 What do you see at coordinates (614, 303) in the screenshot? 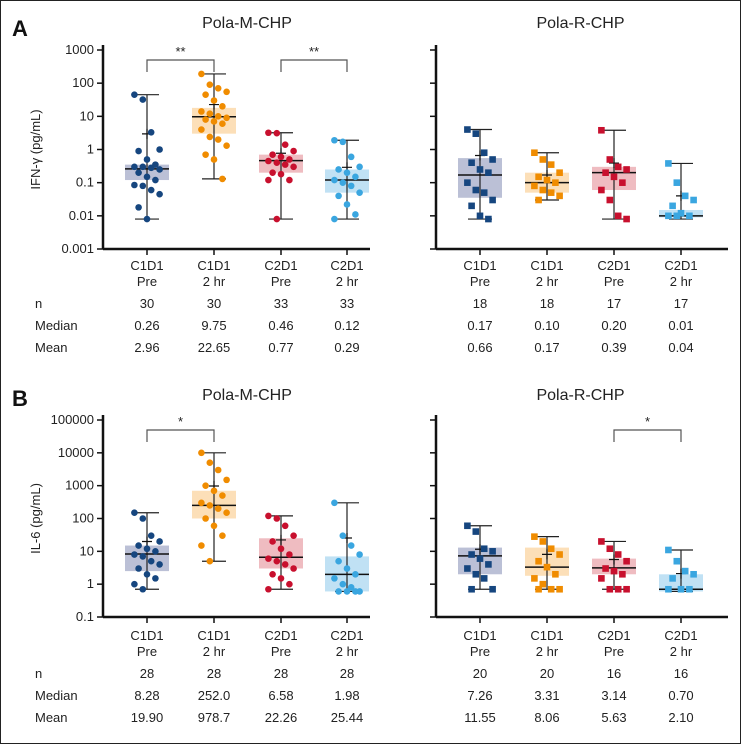
I see `table-cell: 17` at bounding box center [614, 303].